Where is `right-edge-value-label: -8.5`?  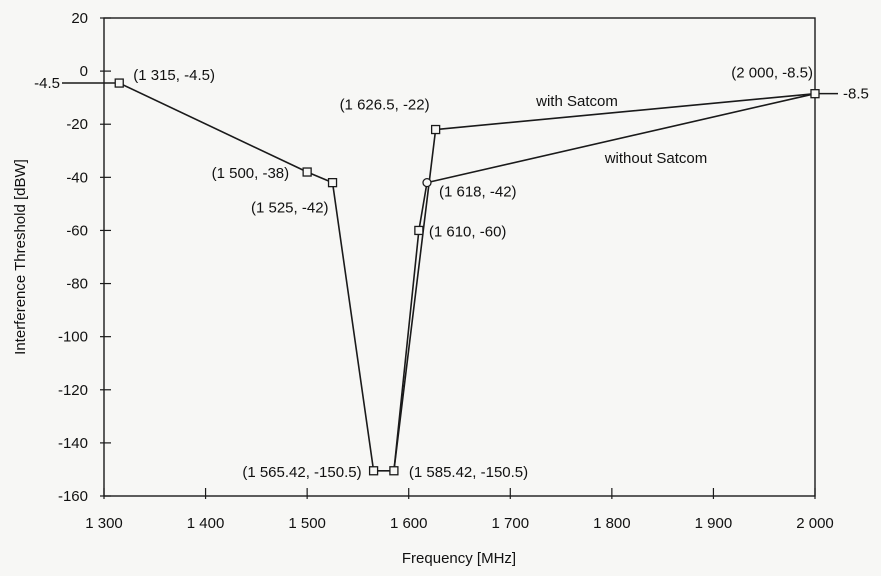
right-edge-value-label: -8.5 is located at coordinates (856, 94).